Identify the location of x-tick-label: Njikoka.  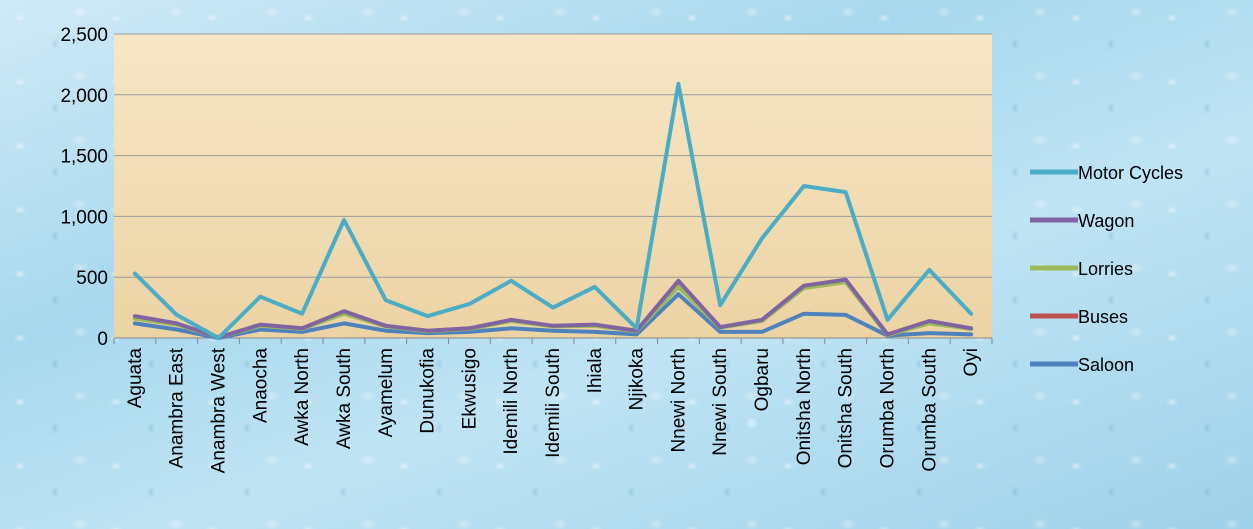
(637, 379).